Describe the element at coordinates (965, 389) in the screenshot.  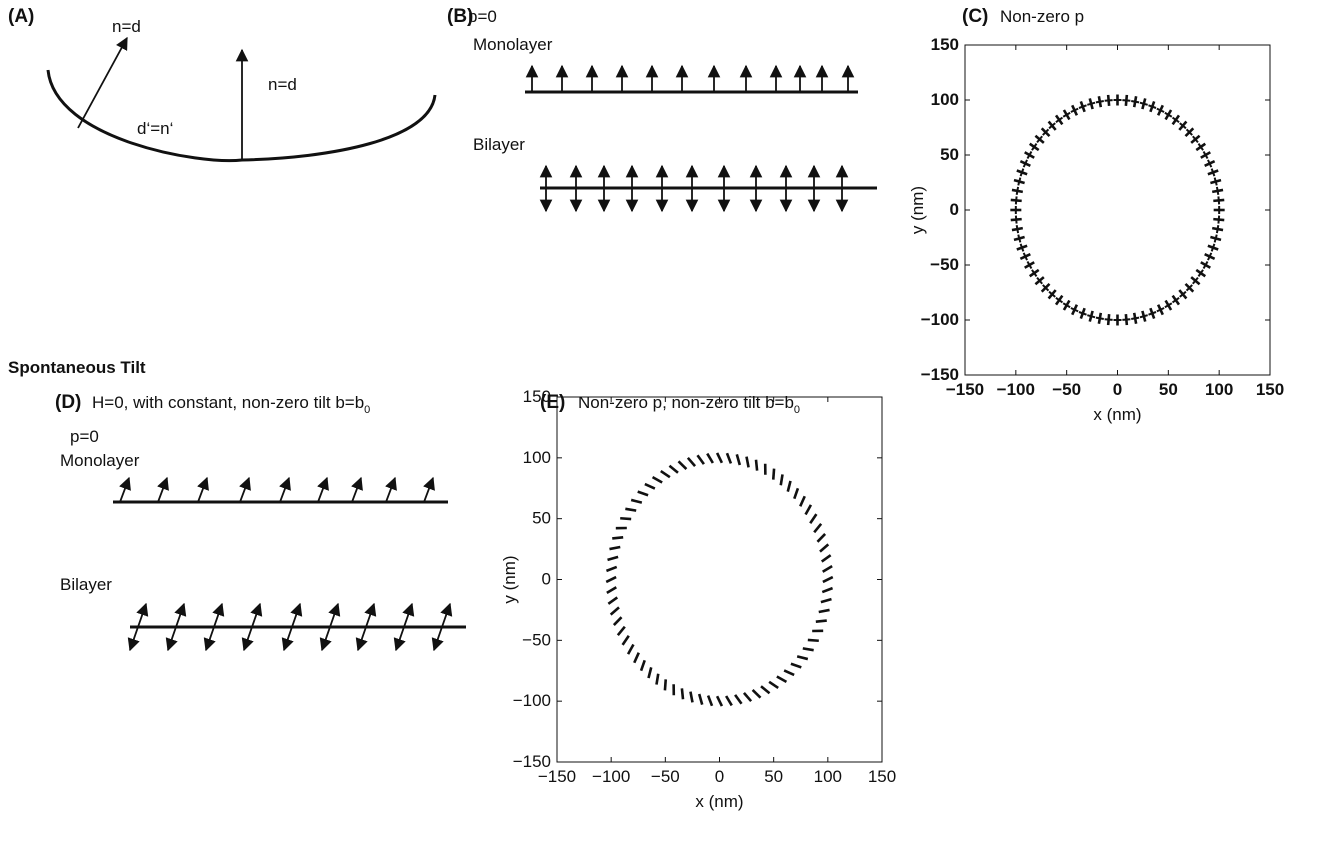
I see `x-tick-label: −150` at that location.